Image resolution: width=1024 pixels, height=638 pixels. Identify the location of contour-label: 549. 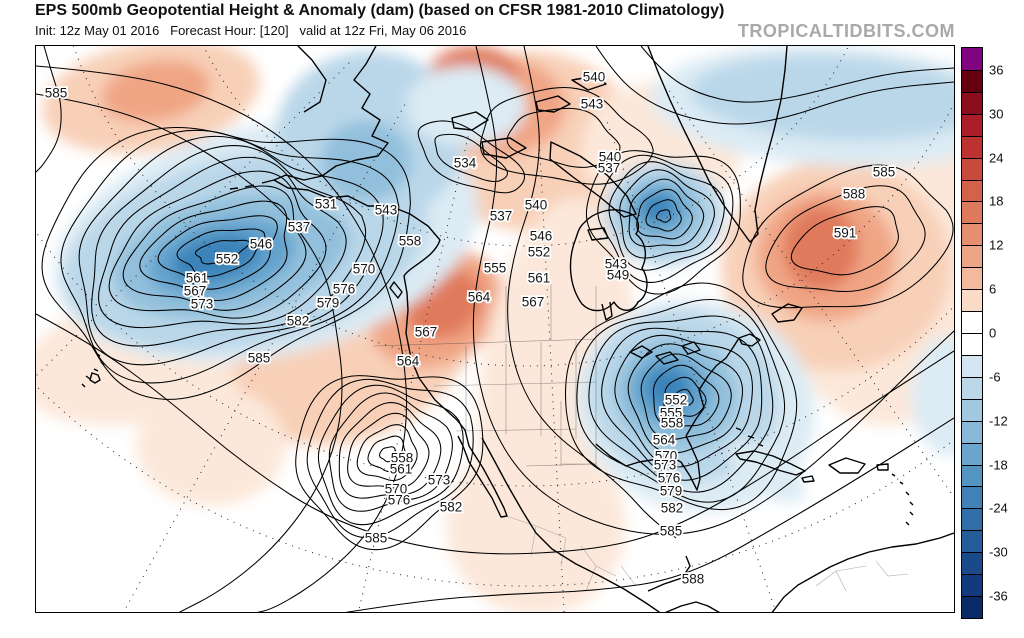
(618, 275).